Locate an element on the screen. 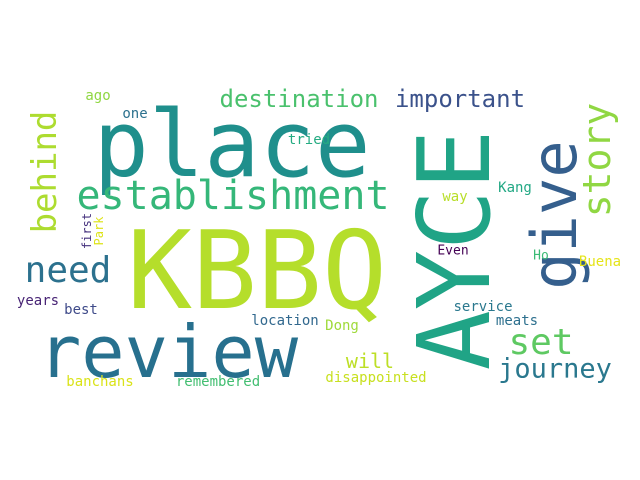 This screenshot has height=480, width=640. word-service: service is located at coordinates (483, 307).